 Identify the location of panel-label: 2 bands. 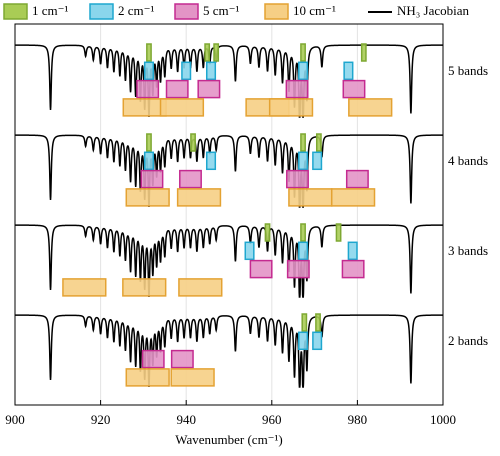
(468, 340).